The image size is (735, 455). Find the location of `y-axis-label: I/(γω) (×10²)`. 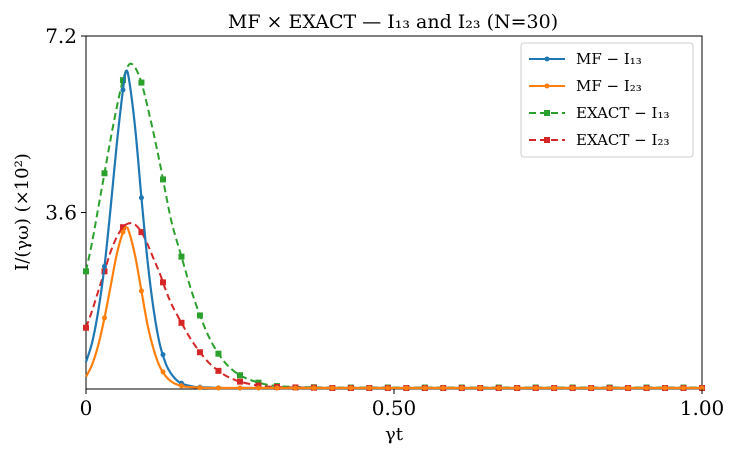

y-axis-label: I/(γω) (×10²) is located at coordinates (22, 212).